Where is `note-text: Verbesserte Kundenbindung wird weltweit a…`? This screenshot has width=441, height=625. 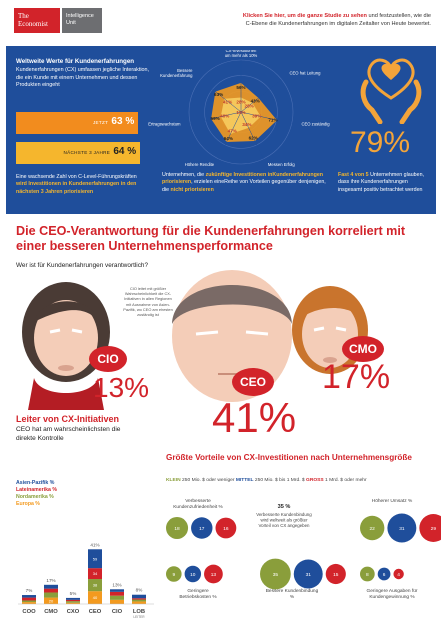 note-text: Verbesserte Kundenbindung wird weltweit a… is located at coordinates (284, 520).